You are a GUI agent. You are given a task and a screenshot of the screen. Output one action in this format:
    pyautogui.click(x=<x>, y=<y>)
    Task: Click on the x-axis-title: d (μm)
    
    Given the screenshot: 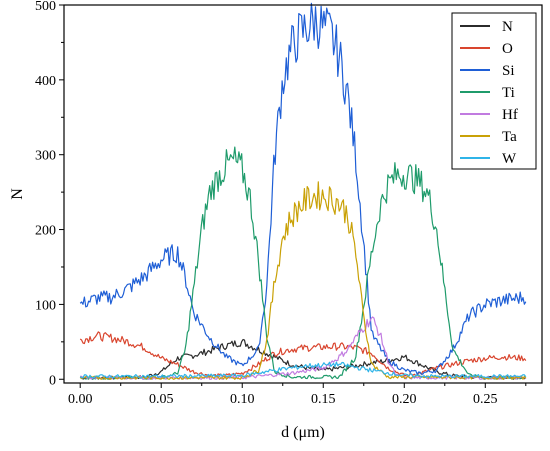 What is the action you would take?
    pyautogui.click(x=303, y=432)
    